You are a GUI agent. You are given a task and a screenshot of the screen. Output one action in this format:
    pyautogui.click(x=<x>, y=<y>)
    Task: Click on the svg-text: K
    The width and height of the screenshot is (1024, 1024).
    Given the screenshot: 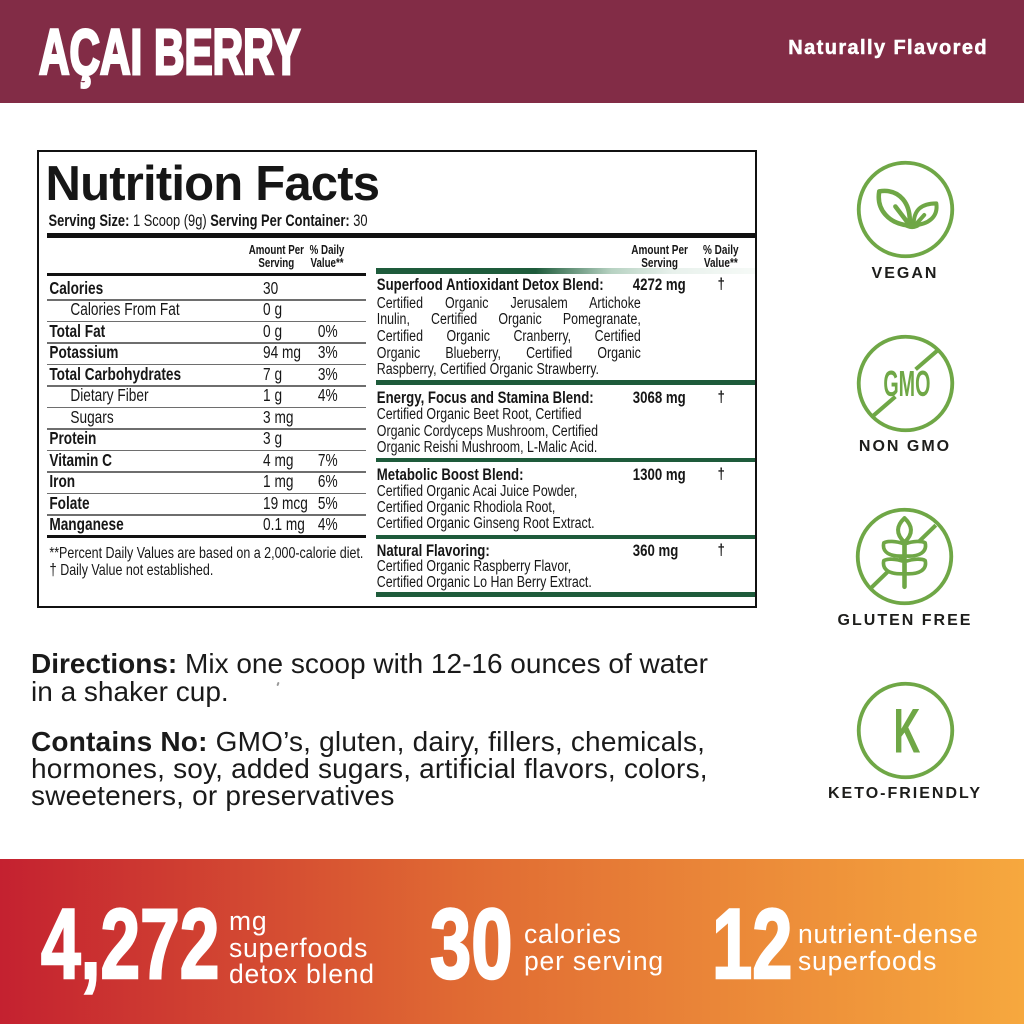 What is the action you would take?
    pyautogui.click(x=907, y=730)
    